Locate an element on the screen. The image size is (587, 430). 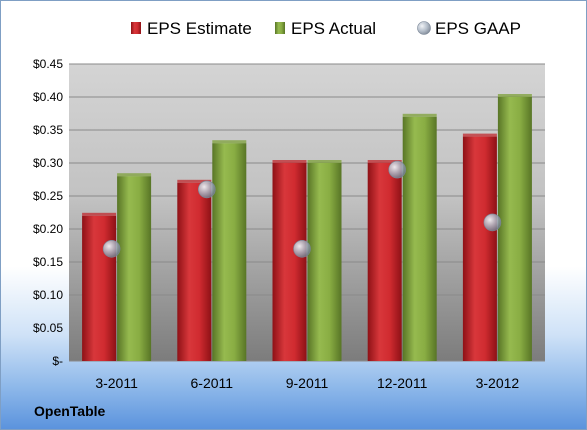
y-tick-label: $- is located at coordinates (57, 361).